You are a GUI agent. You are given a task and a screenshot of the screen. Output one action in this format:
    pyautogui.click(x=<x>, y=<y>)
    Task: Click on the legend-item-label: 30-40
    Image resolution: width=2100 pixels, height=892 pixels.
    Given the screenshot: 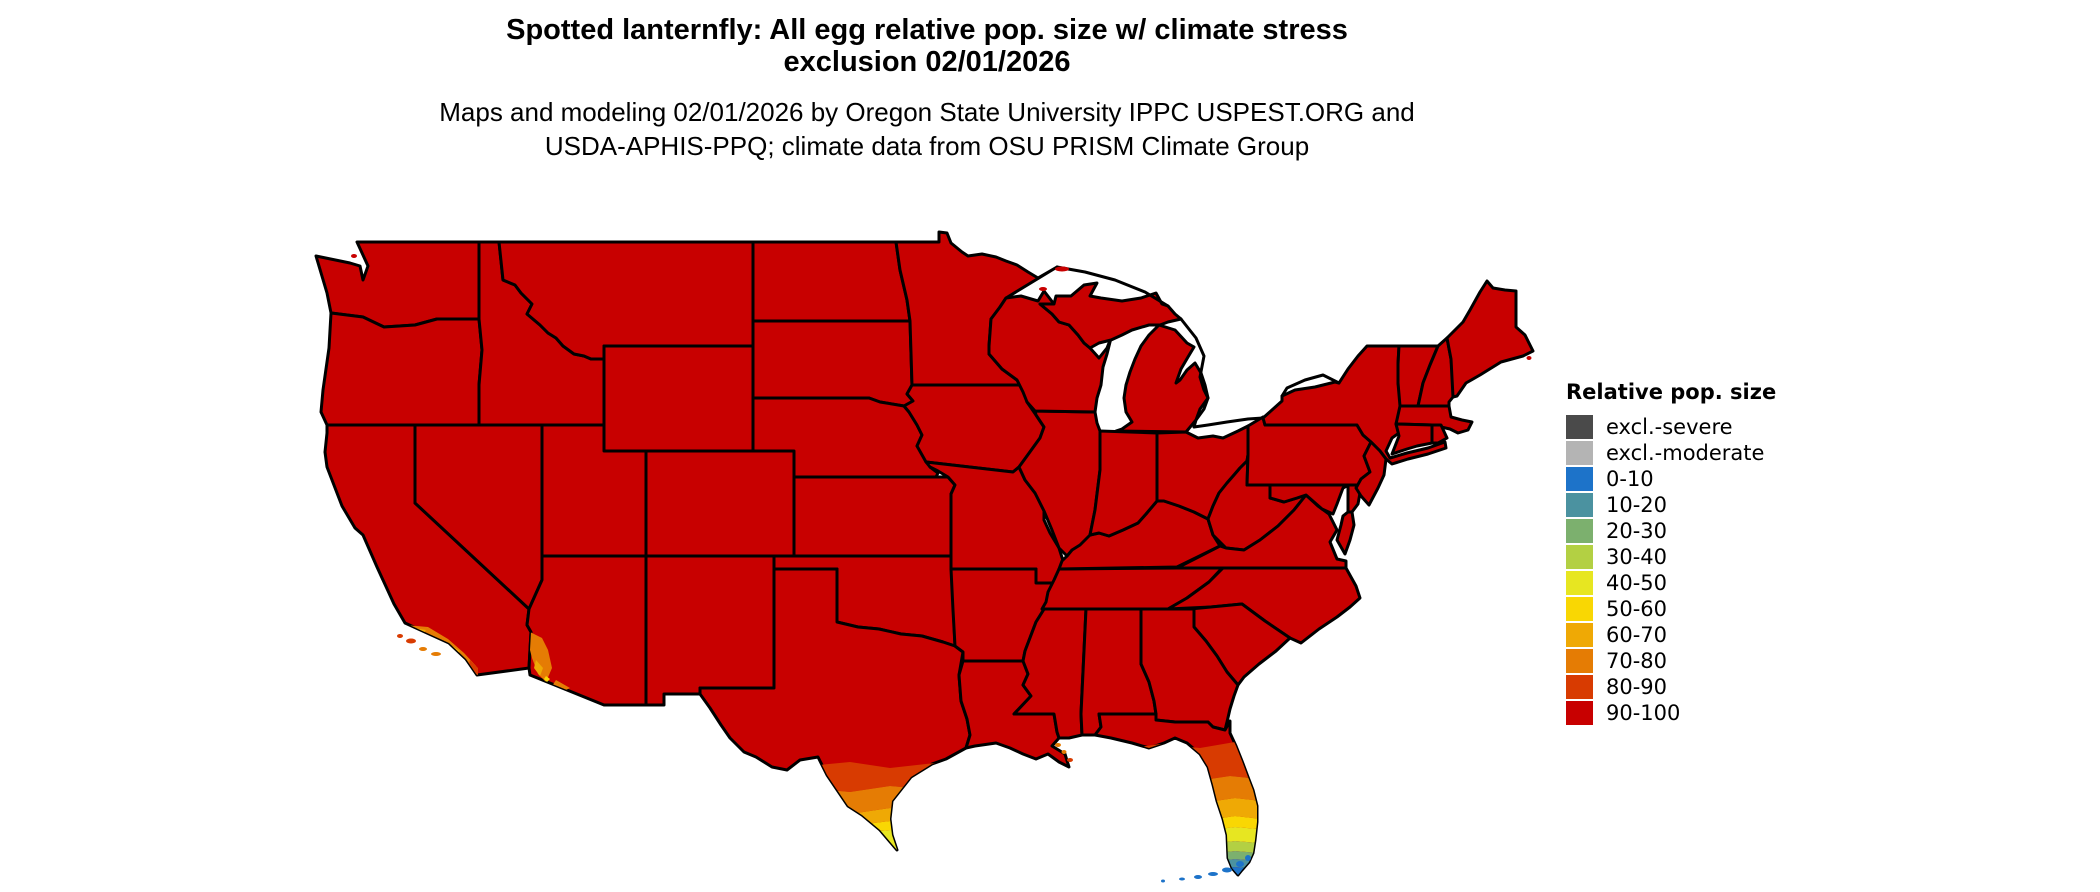 What is the action you would take?
    pyautogui.click(x=1637, y=557)
    